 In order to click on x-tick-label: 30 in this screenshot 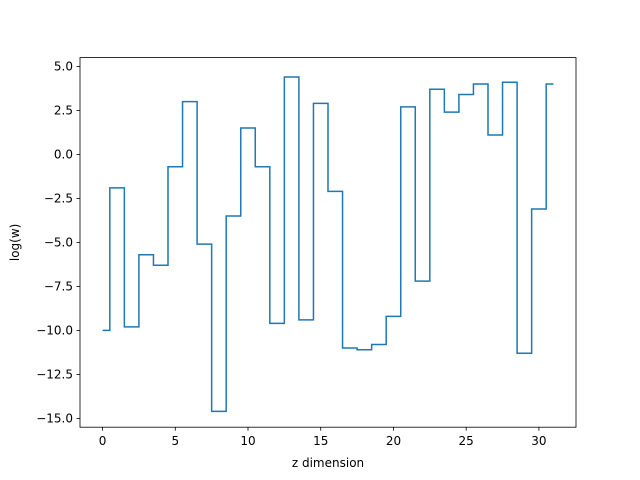, I will do `click(538, 441)`.